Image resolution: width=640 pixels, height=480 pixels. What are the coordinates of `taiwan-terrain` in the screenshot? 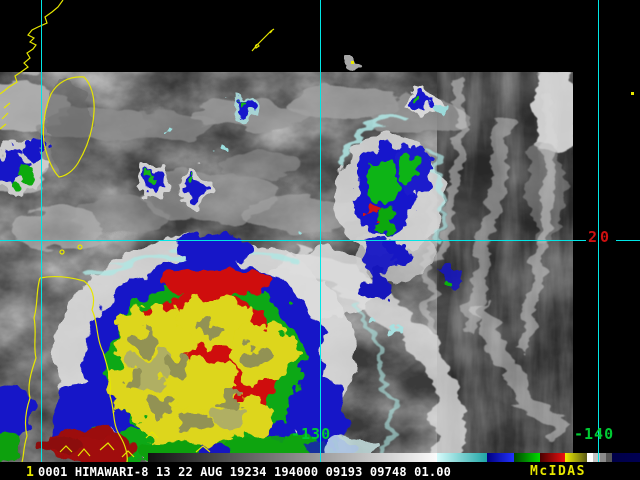 It's located at (68, 128).